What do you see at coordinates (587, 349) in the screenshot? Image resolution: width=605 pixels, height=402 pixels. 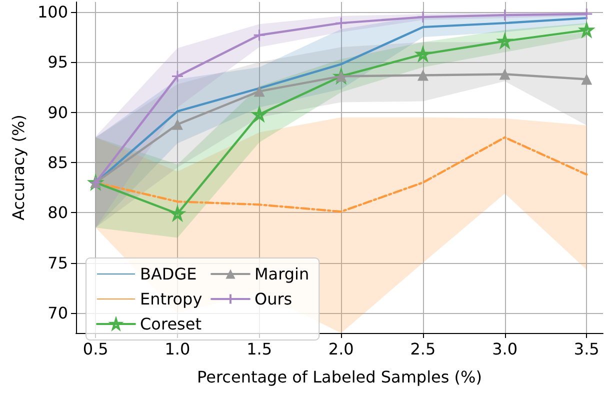 I see `x-tick-label: 3.5` at bounding box center [587, 349].